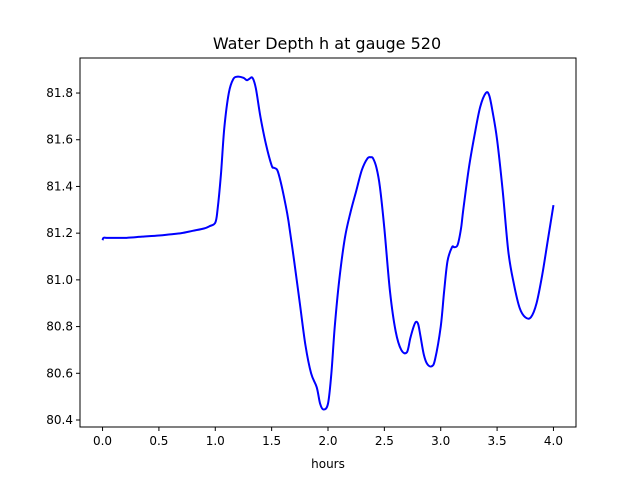  What do you see at coordinates (215, 441) in the screenshot?
I see `x-tick-label: 1.0` at bounding box center [215, 441].